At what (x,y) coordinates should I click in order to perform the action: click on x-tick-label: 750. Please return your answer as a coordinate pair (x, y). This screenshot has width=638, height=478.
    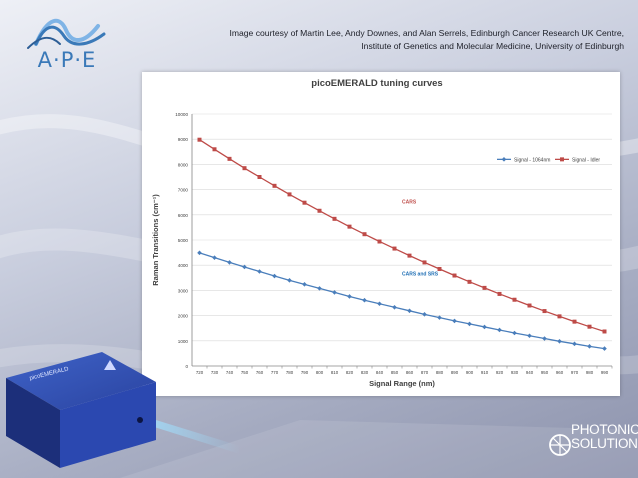
    Looking at the image, I should click on (245, 372).